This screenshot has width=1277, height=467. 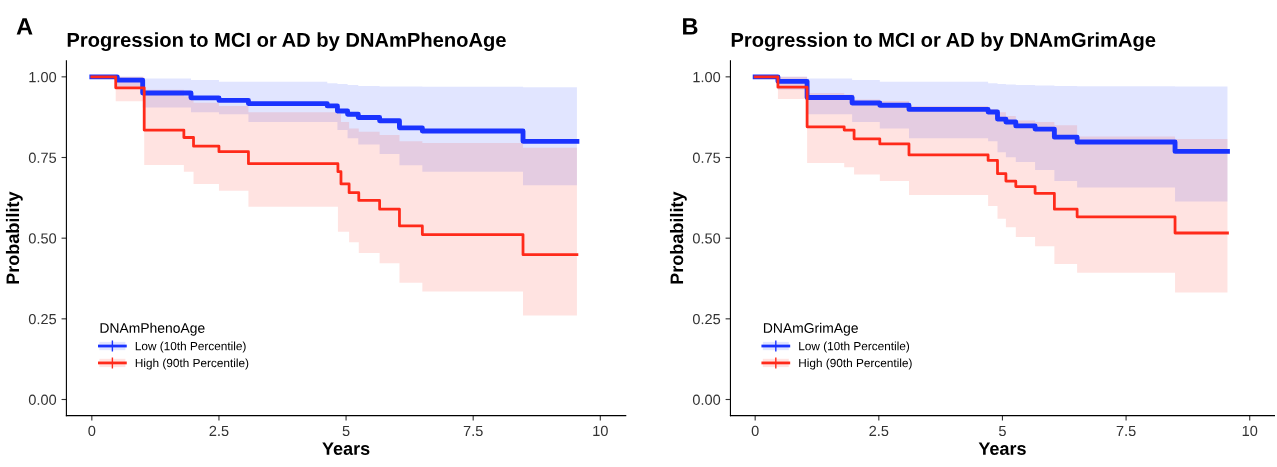 I want to click on chart-title: Progression to MCI or AD by DNAmPhenoAge, so click(x=286, y=42).